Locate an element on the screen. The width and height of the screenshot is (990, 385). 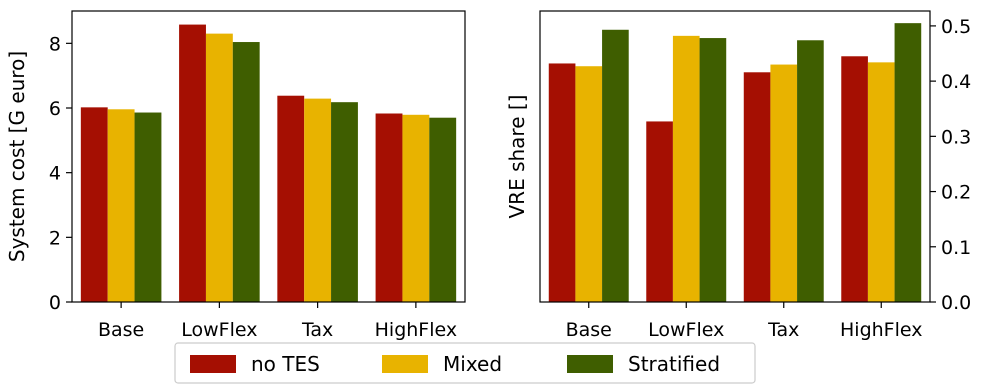
bar-1-no-tes-lowflex is located at coordinates (659, 211).